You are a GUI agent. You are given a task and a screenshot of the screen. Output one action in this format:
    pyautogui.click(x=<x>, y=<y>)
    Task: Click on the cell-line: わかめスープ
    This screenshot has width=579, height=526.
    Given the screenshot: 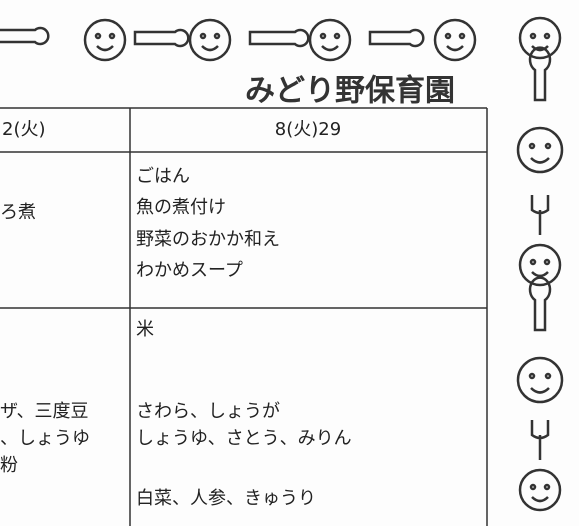 What is the action you would take?
    pyautogui.click(x=189, y=270)
    